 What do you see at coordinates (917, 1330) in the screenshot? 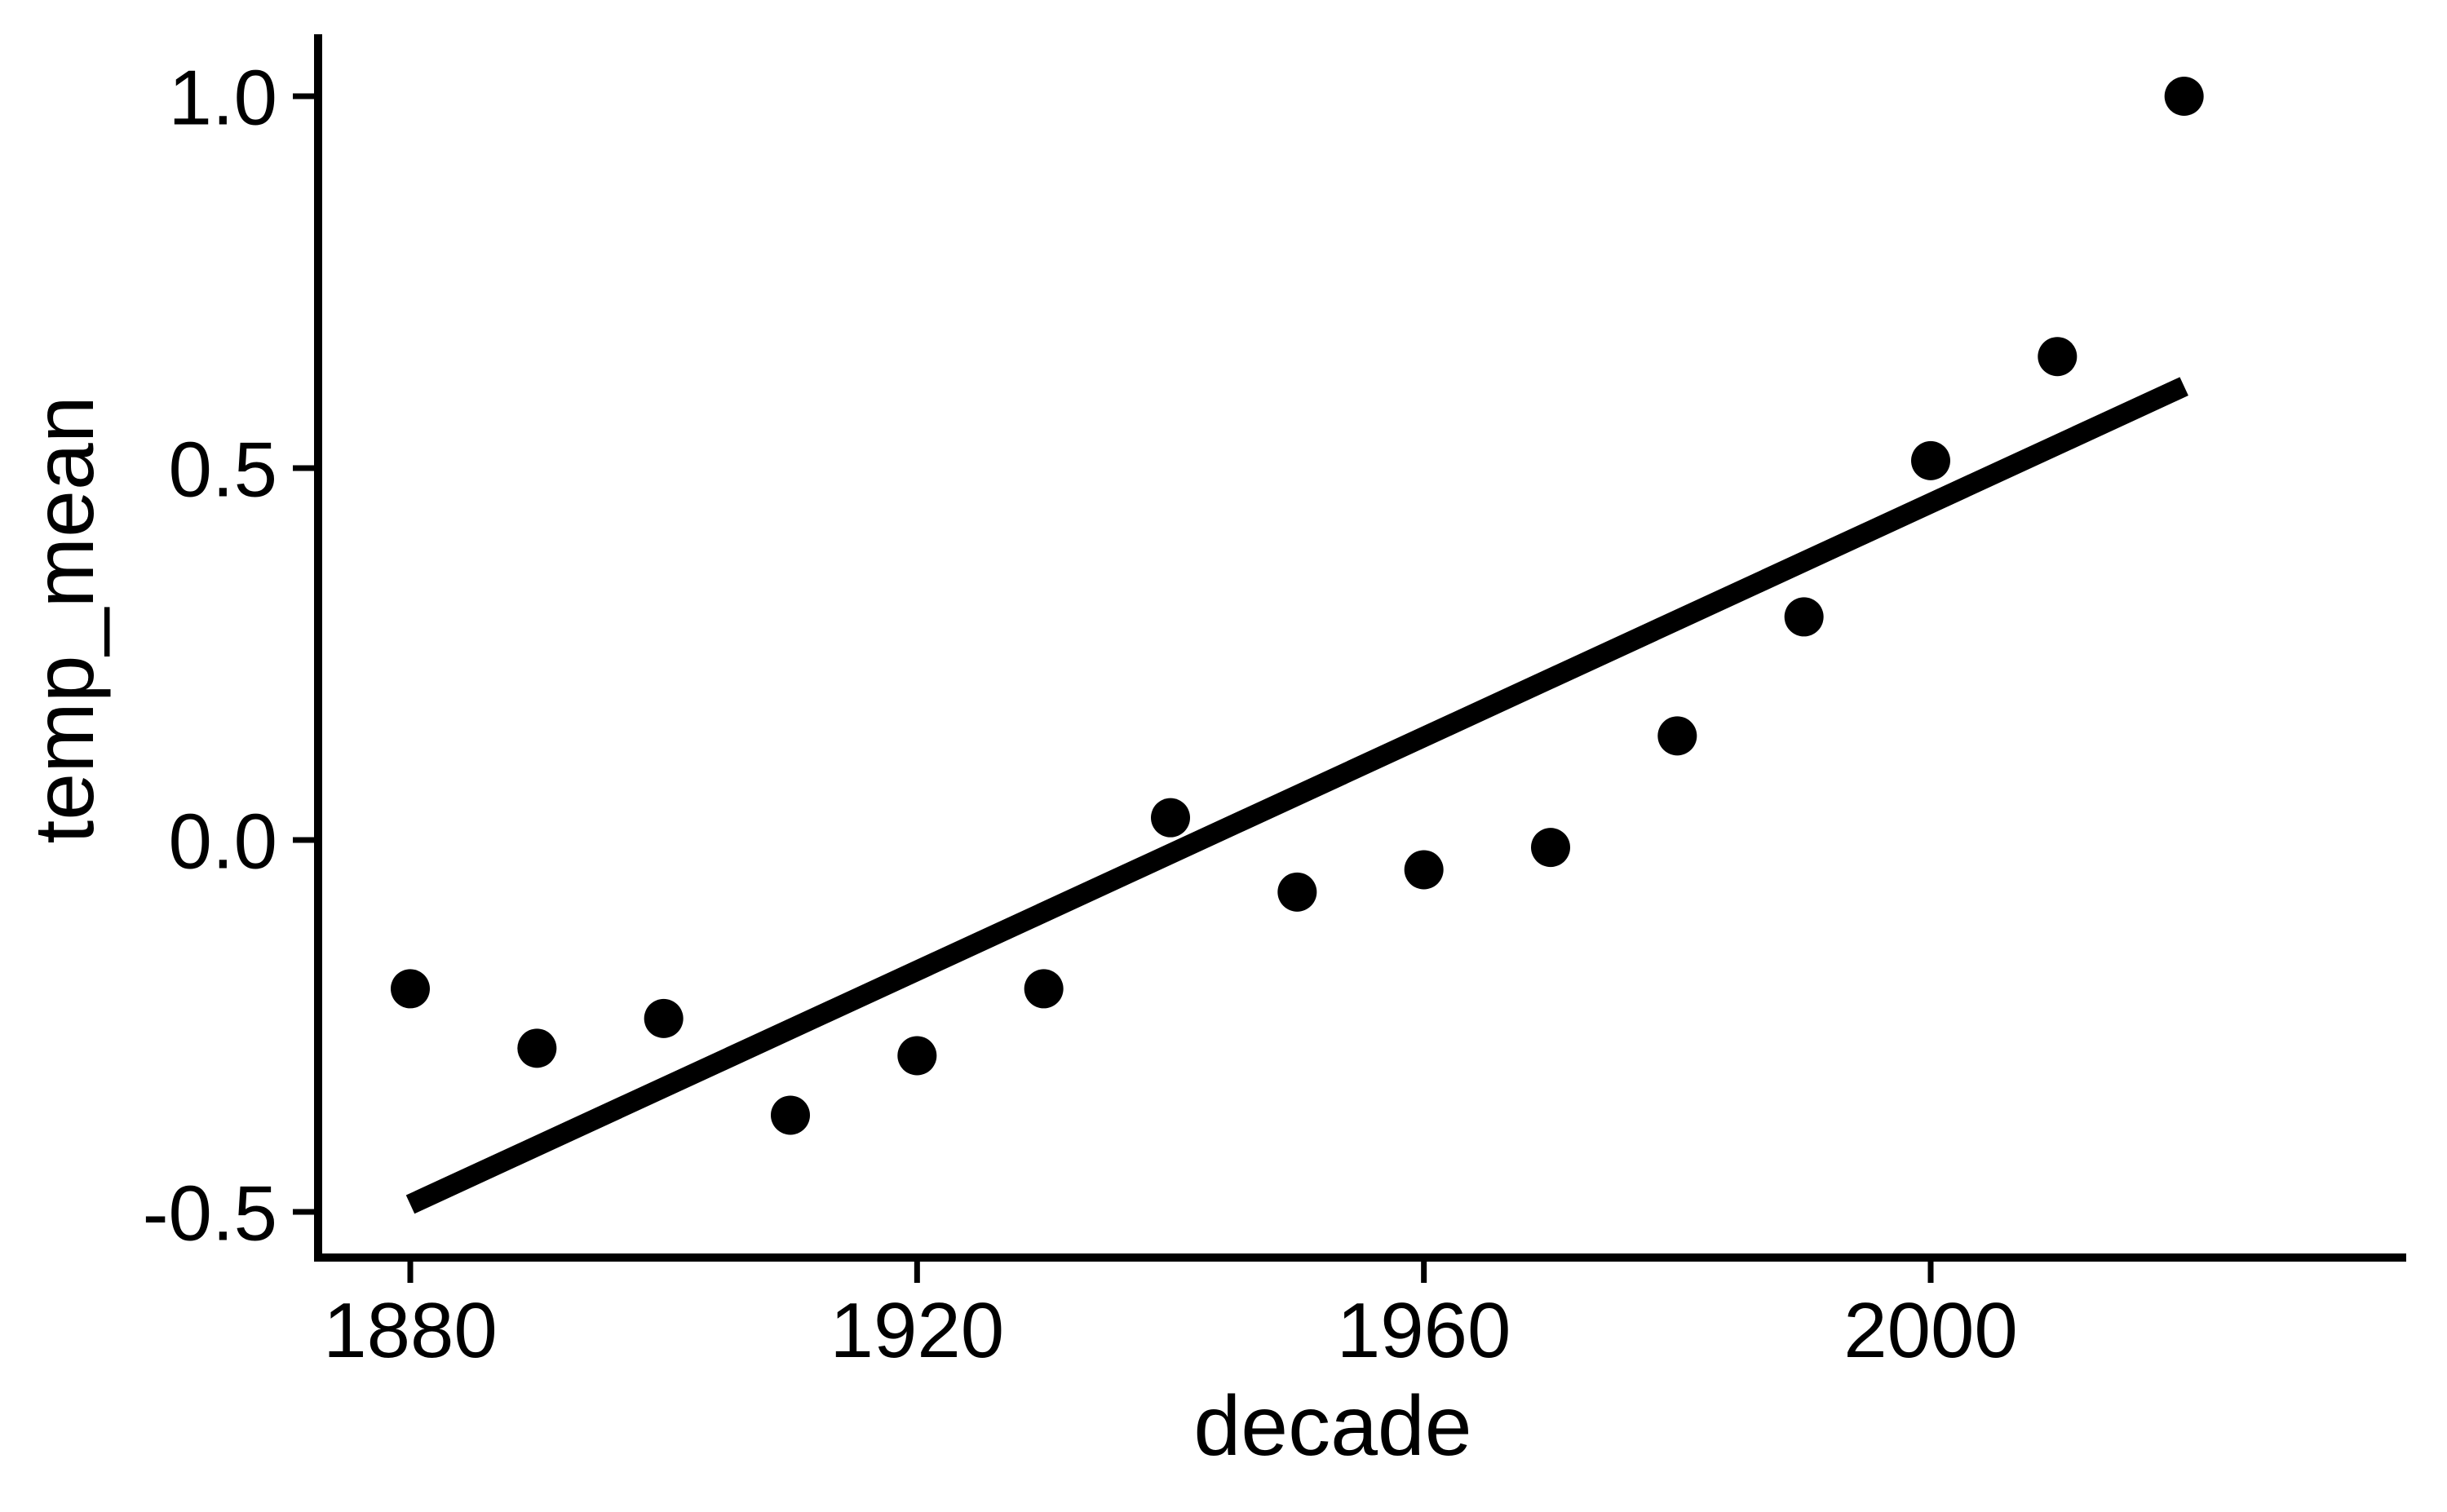
I see `x-tick-label: 1920` at bounding box center [917, 1330].